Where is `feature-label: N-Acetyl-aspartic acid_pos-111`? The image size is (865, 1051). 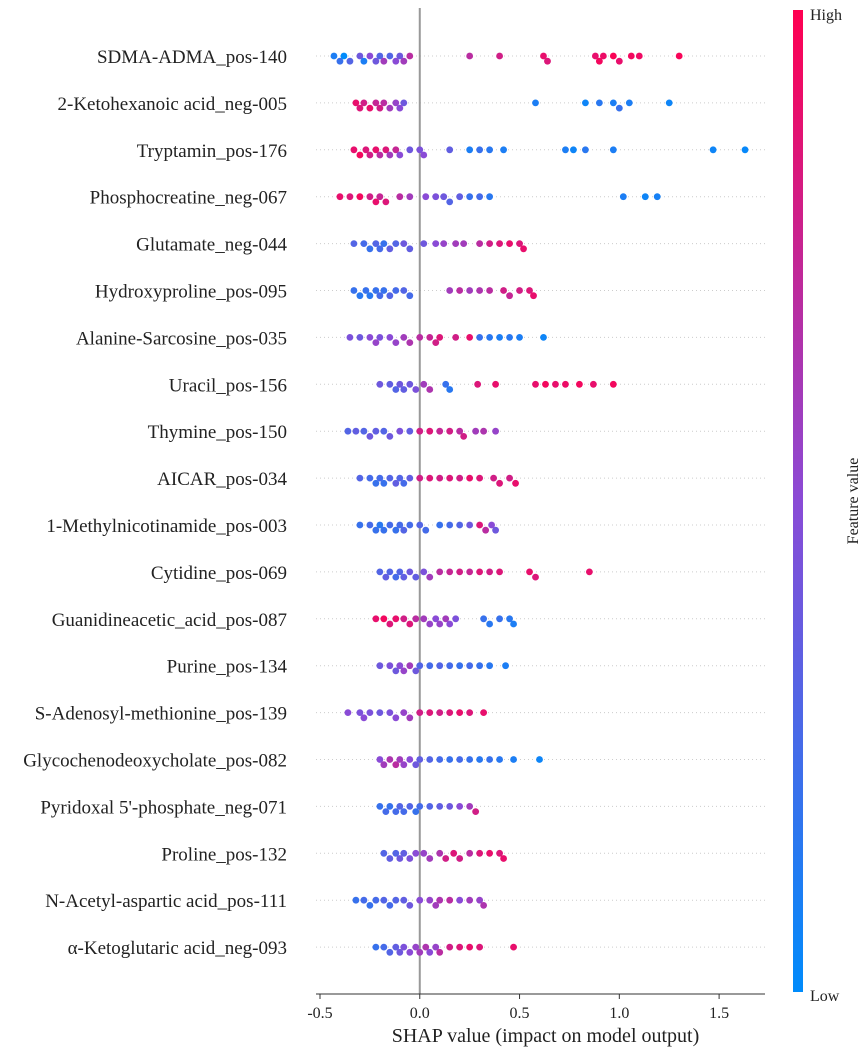
feature-label: N-Acetyl-aspartic acid_pos-111 is located at coordinates (166, 901).